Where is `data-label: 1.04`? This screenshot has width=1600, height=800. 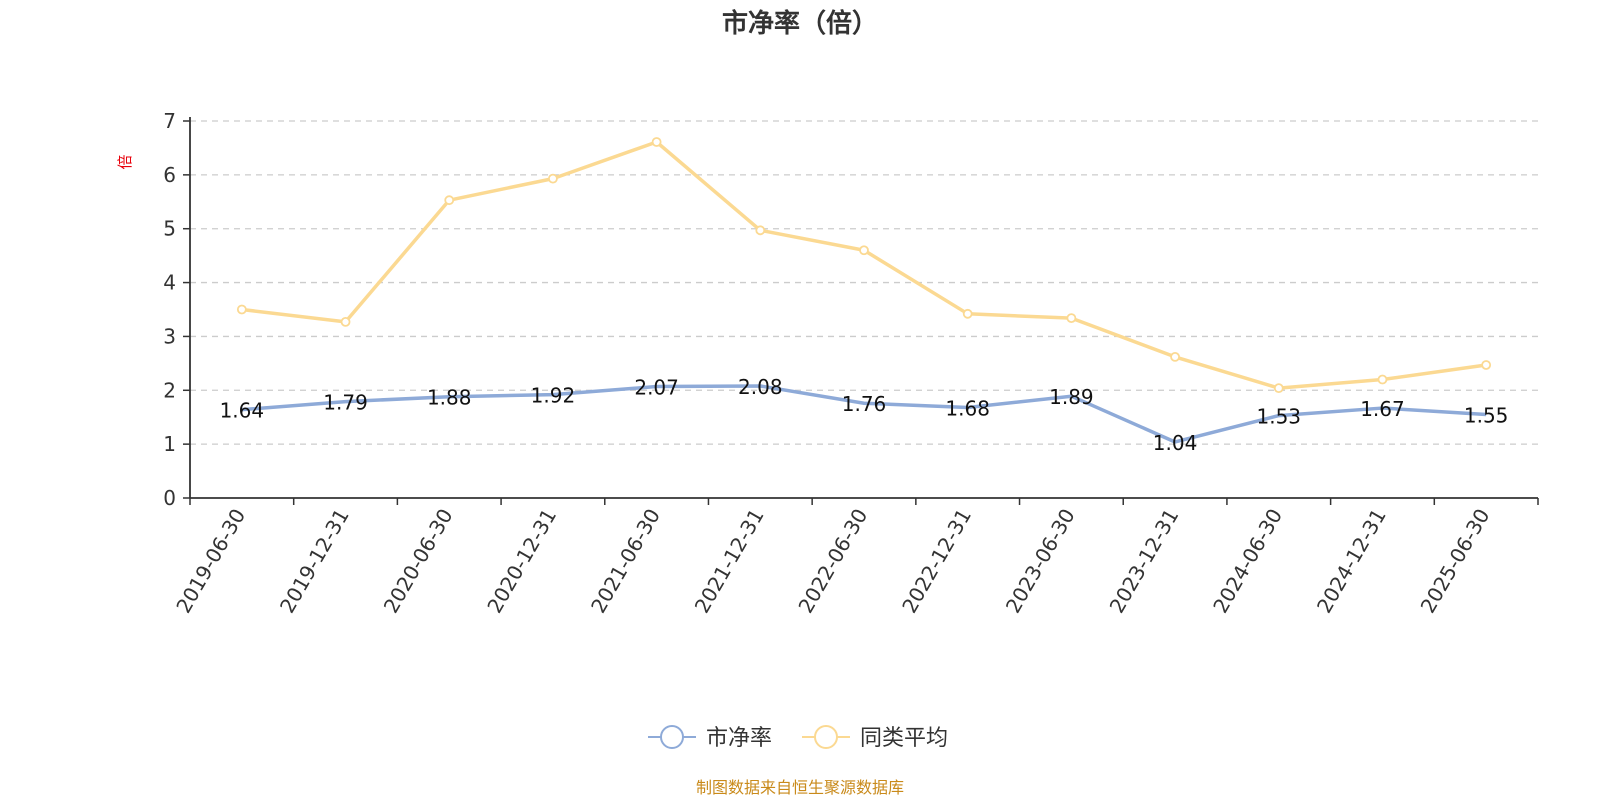 data-label: 1.04 is located at coordinates (1175, 443).